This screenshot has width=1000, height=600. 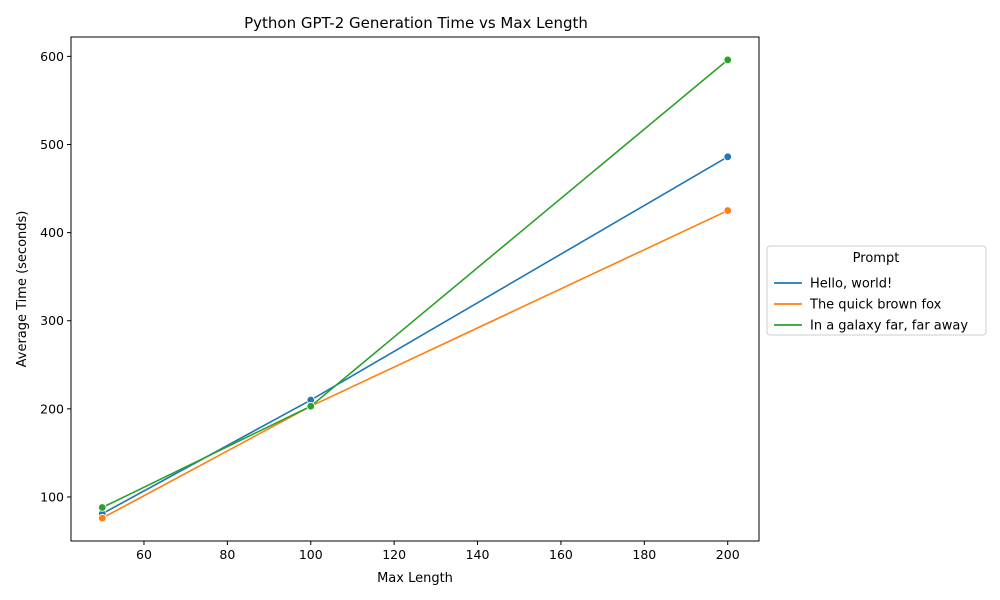 What do you see at coordinates (55, 276) in the screenshot?
I see `y-axis-ticks: 100 200 300 400 500 600` at bounding box center [55, 276].